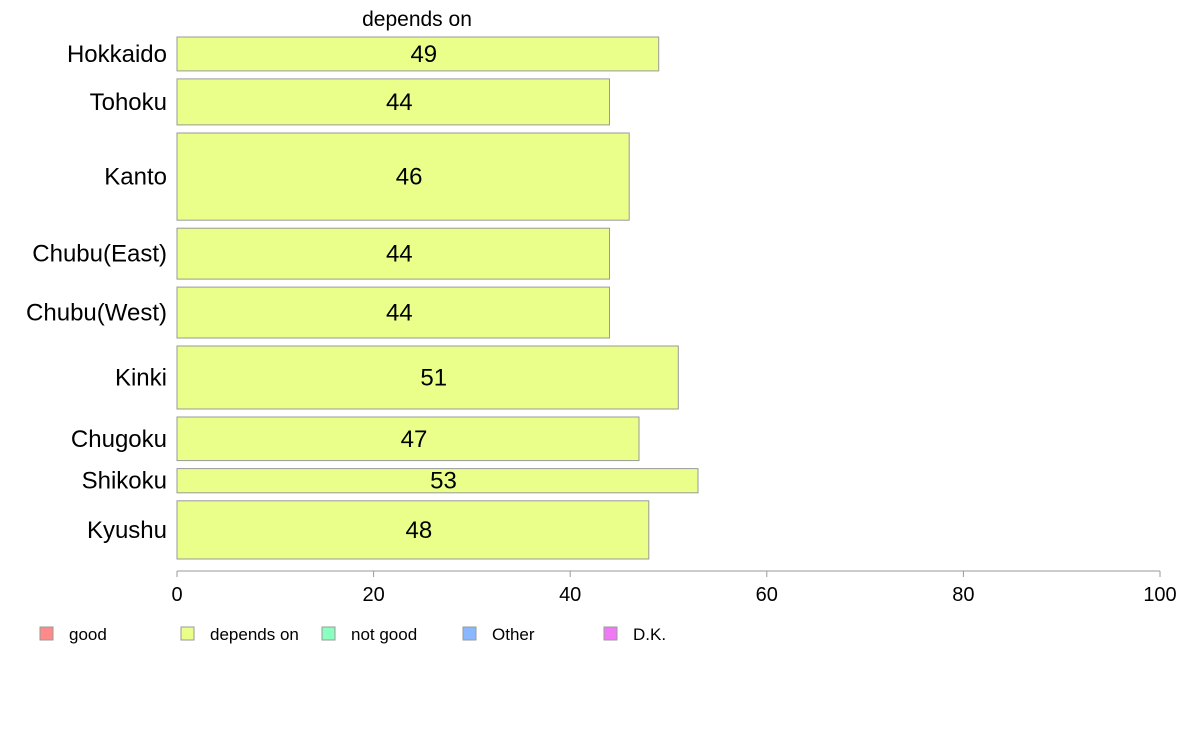 This screenshot has height=736, width=1188. I want to click on bar-kinki, so click(427, 377).